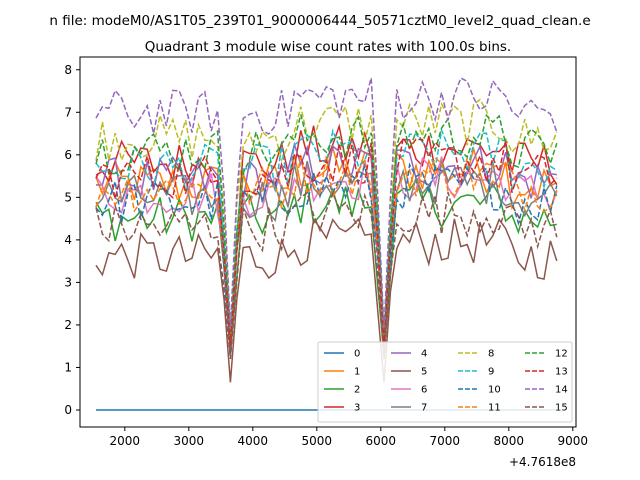 Image resolution: width=640 pixels, height=480 pixels. What do you see at coordinates (349, 437) in the screenshot?
I see `x-axis: 2000 3000 4000 5000 6000 7000 8000 9000` at bounding box center [349, 437].